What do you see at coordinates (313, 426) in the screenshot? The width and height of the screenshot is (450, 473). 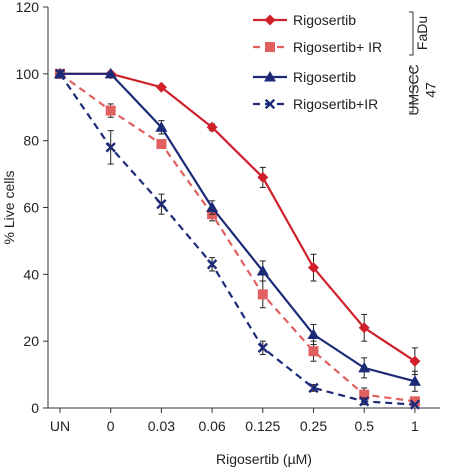 I see `x-tick-label: 0.25` at bounding box center [313, 426].